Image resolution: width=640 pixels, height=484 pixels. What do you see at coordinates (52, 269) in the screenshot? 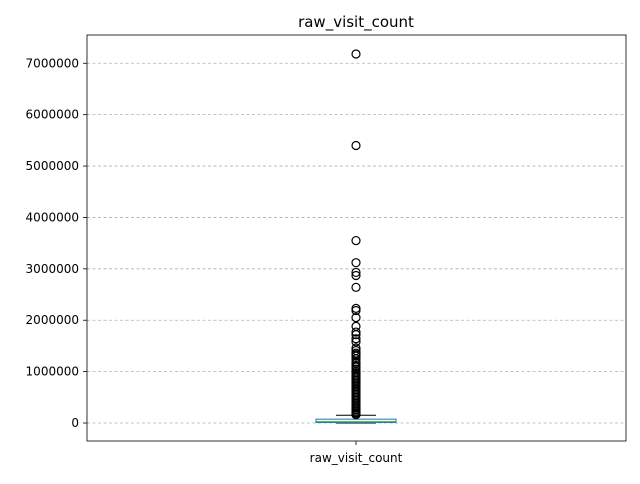
I see `y-tick-label: 3000000` at bounding box center [52, 269].